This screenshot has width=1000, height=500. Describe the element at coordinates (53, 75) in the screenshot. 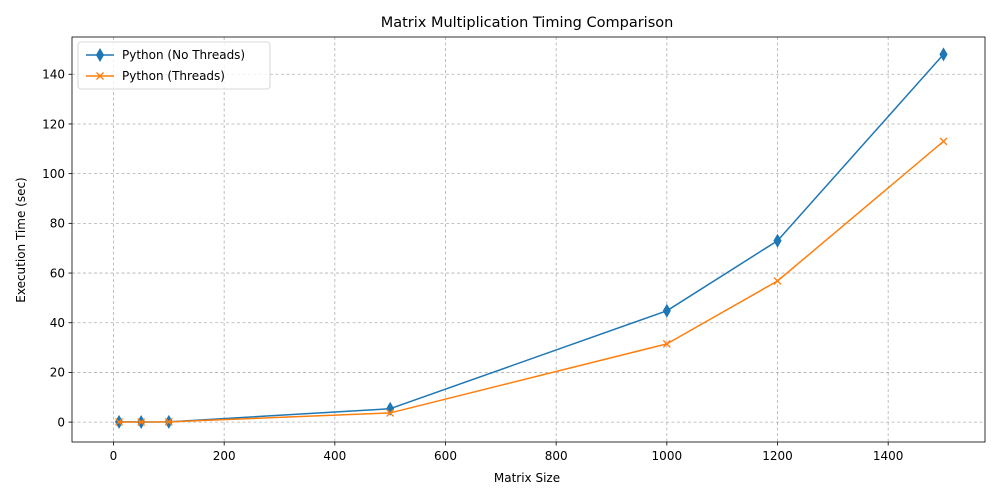

I see `y-tick-label: 140` at that location.